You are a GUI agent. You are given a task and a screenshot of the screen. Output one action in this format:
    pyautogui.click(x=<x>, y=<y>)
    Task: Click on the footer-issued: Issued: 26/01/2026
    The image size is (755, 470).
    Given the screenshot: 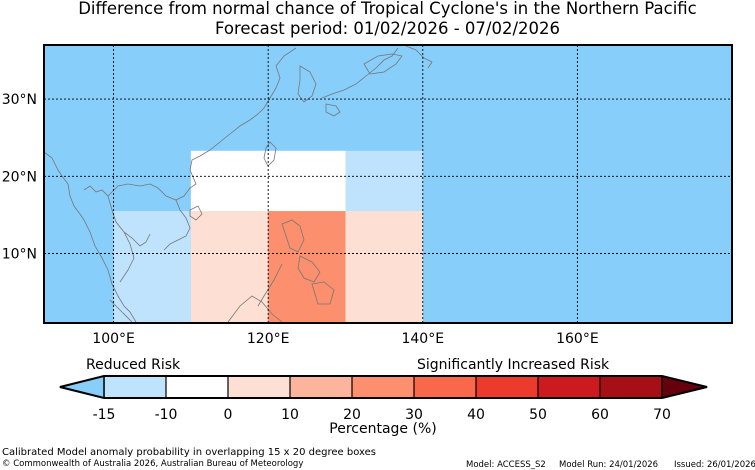 What is the action you would take?
    pyautogui.click(x=714, y=465)
    